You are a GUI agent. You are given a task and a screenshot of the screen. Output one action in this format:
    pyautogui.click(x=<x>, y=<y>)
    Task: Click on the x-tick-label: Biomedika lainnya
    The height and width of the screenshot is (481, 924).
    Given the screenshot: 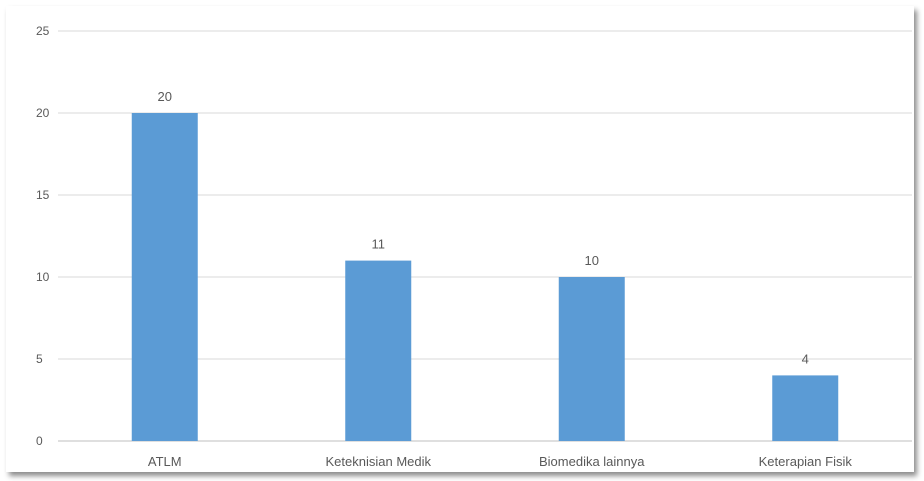 What is the action you would take?
    pyautogui.click(x=592, y=461)
    